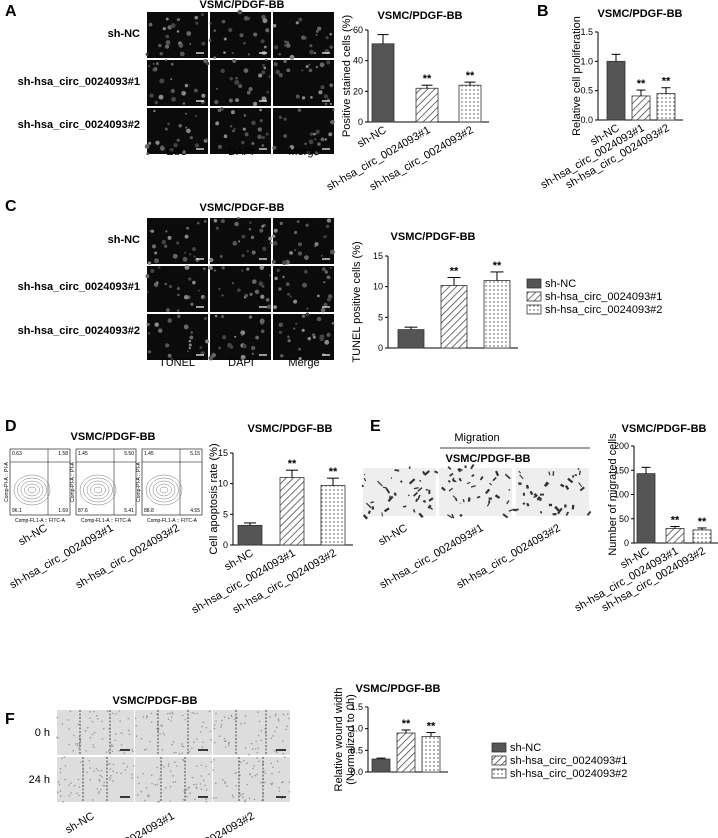  What do you see at coordinates (225, 545) in the screenshot?
I see `y-tick-label: 0` at bounding box center [225, 545].